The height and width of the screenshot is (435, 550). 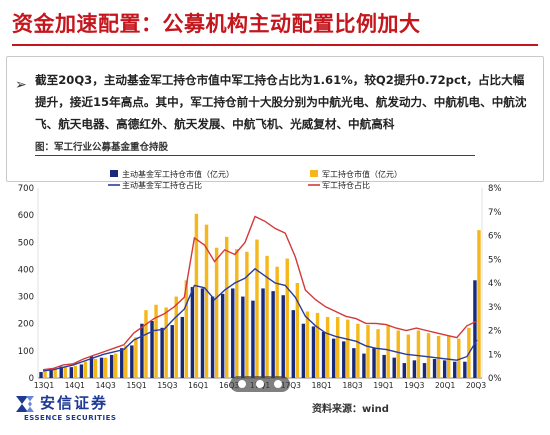 I want to click on brand-name-en: ESSENCE SECURITIES, so click(x=70, y=418).